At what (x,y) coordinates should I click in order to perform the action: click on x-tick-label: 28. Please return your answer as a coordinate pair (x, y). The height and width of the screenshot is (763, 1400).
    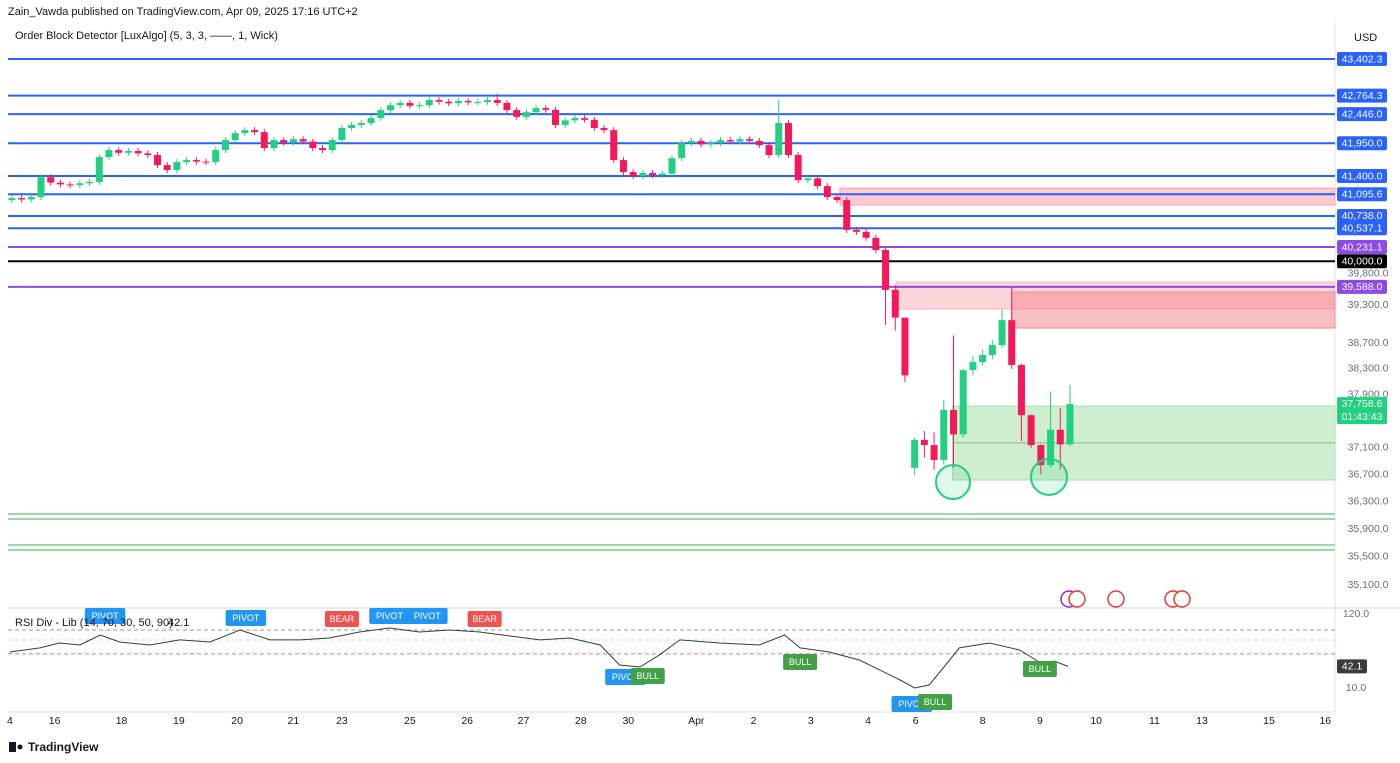
    Looking at the image, I should click on (581, 721).